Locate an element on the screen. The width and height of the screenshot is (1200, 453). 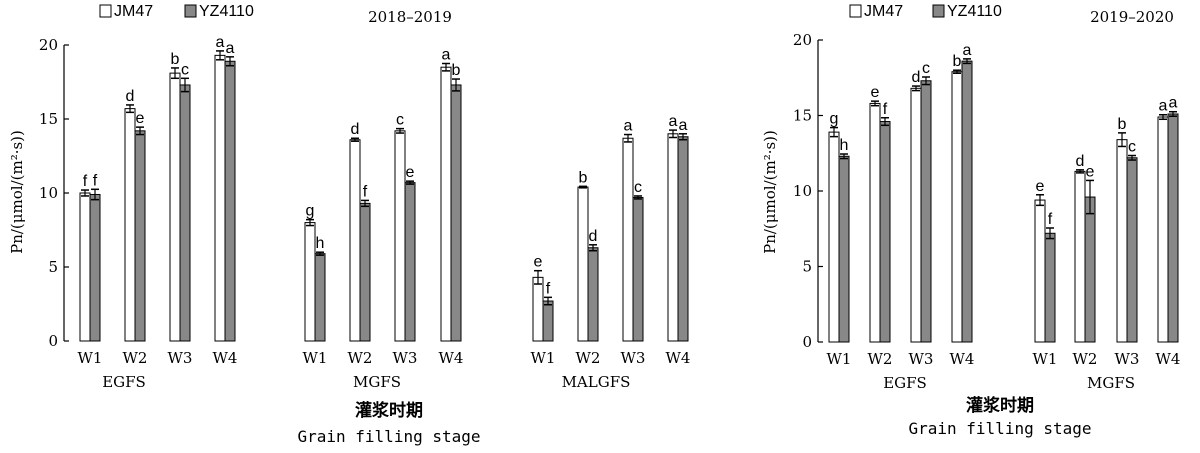
bar-jm47-malgfs-w1 is located at coordinates (538, 309).